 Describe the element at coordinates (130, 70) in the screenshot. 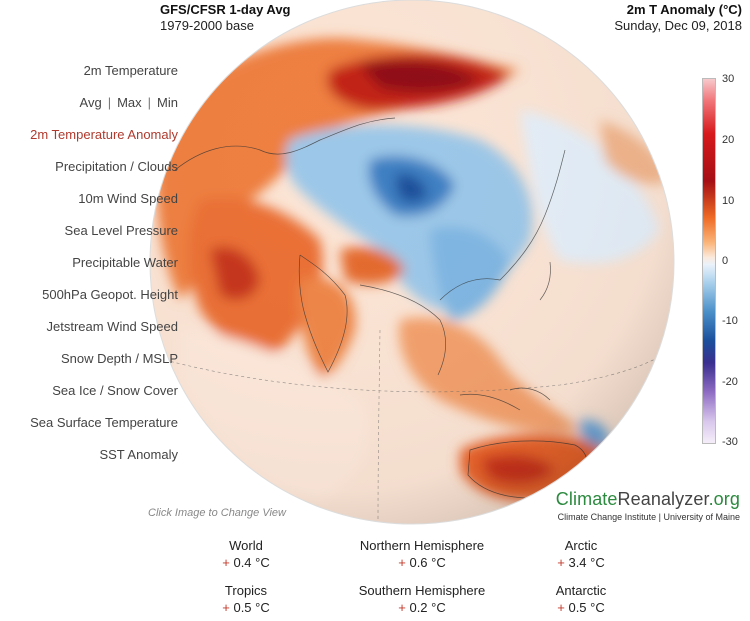

I see `menu-item-2m-temperature: 2m Temperature` at that location.